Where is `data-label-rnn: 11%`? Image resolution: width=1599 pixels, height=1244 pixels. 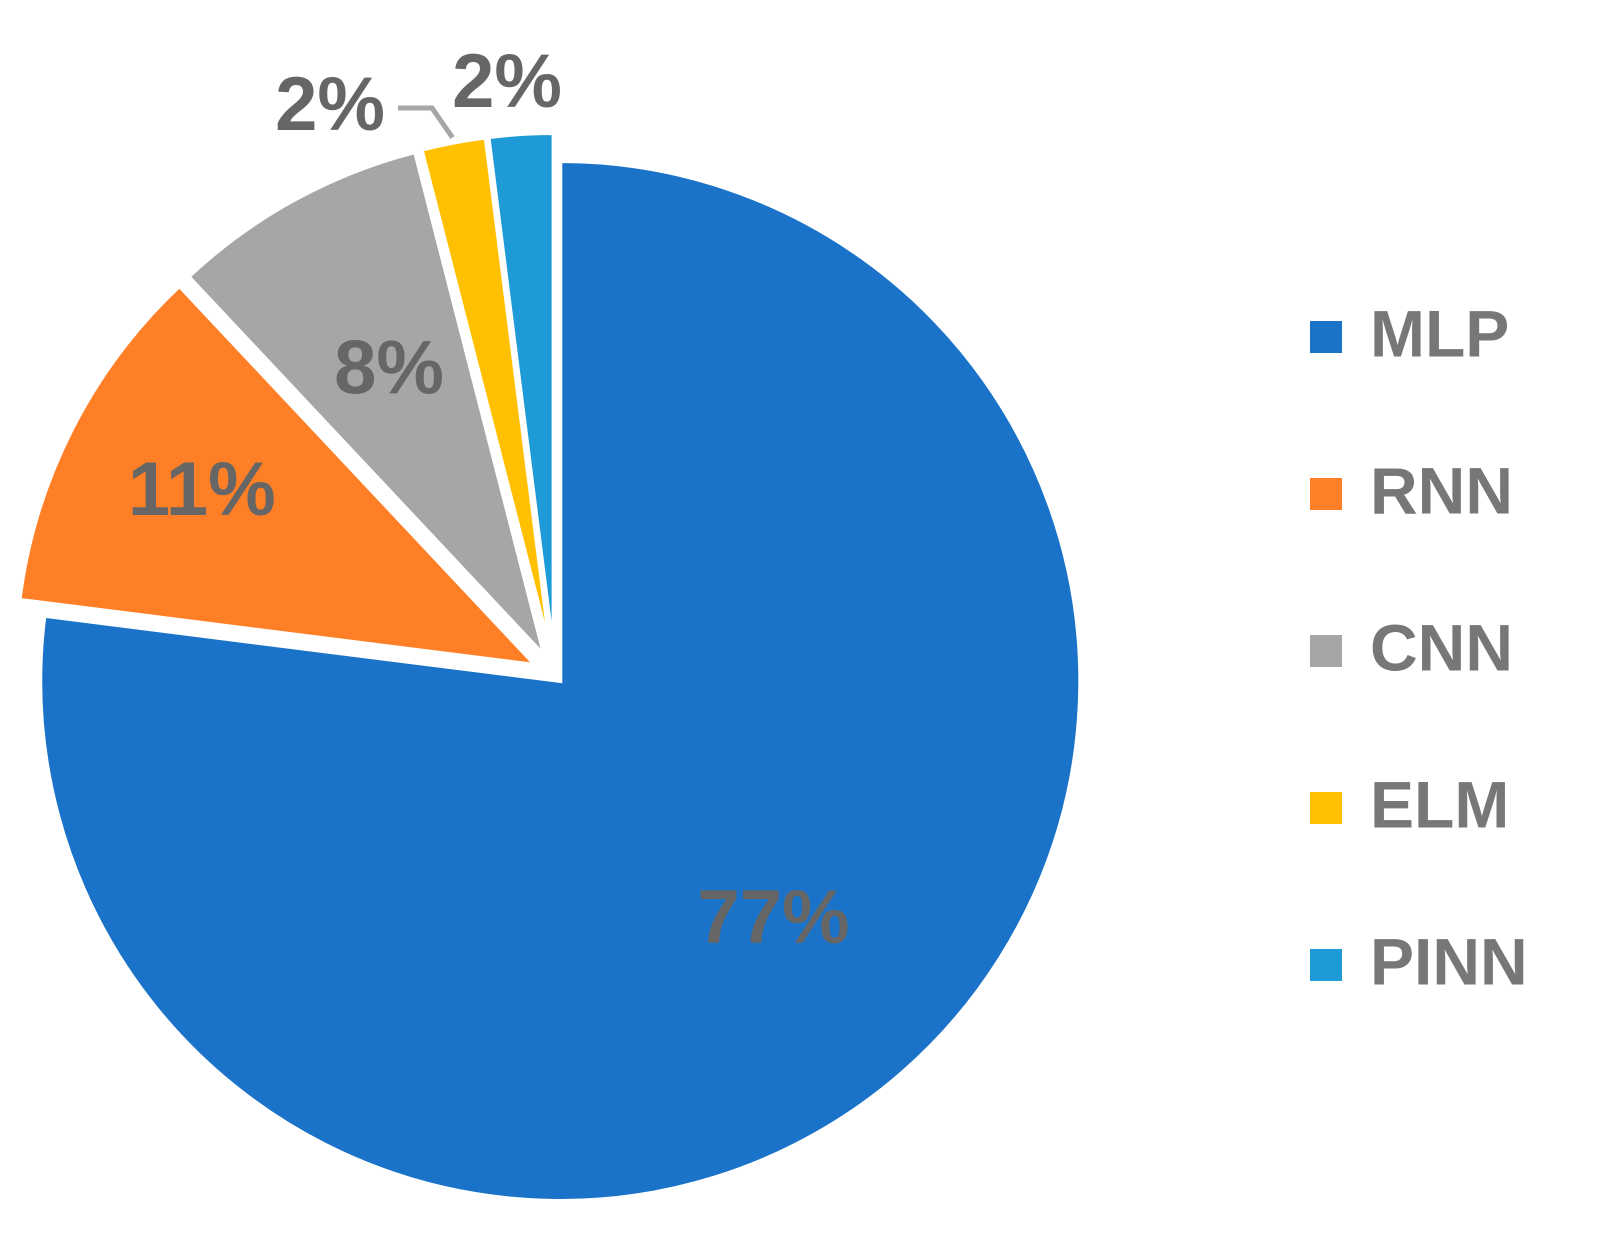 data-label-rnn: 11% is located at coordinates (202, 489).